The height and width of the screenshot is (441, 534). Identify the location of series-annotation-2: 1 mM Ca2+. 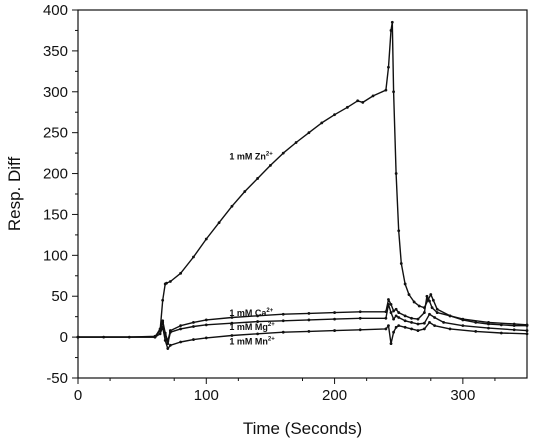
(251, 313).